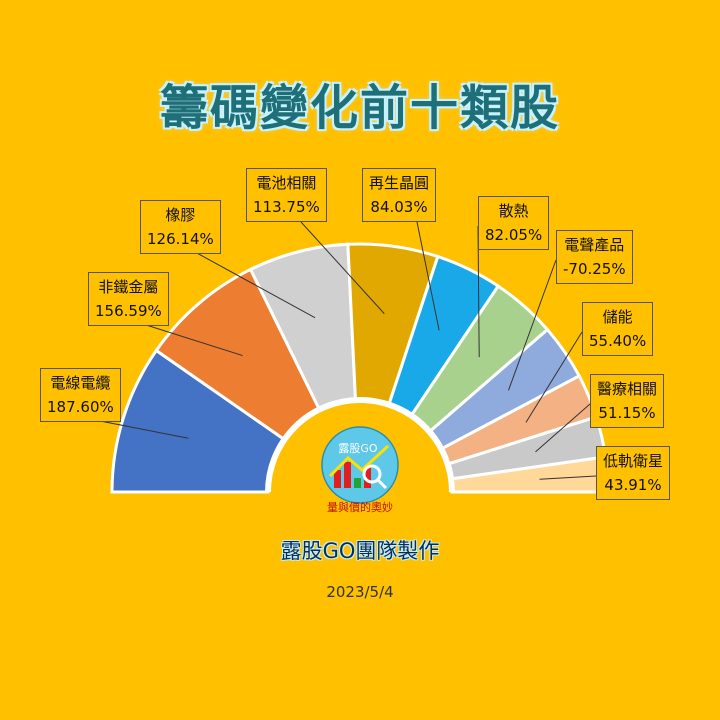 Image resolution: width=720 pixels, height=720 pixels. I want to click on category-label: 非鐵金屬, so click(128, 287).